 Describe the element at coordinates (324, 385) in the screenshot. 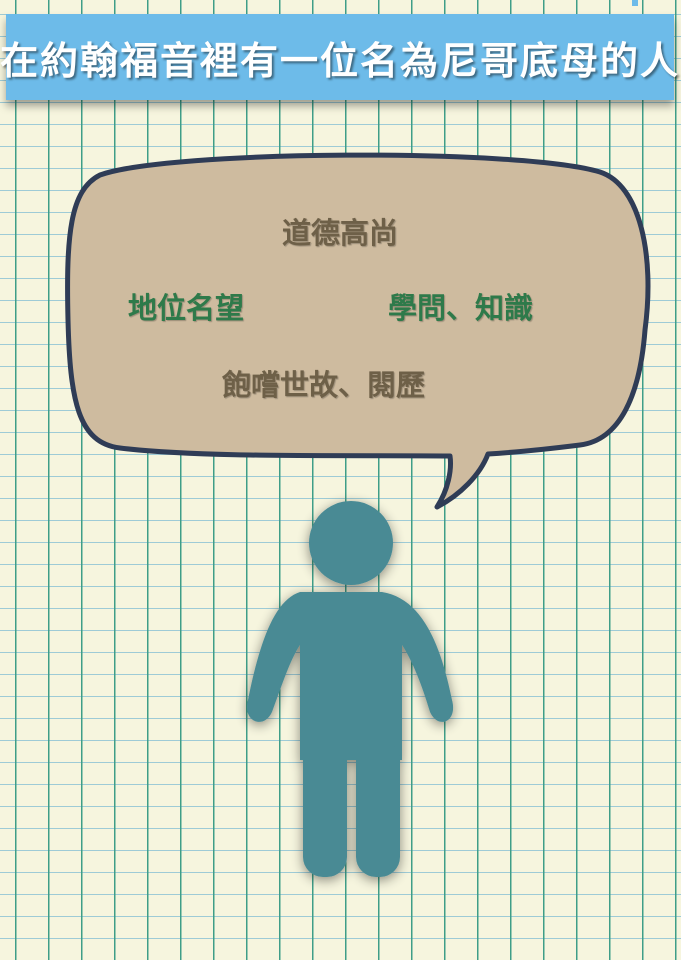

I see `bubble-line-experience: 飽嚐世故、閱歷` at that location.